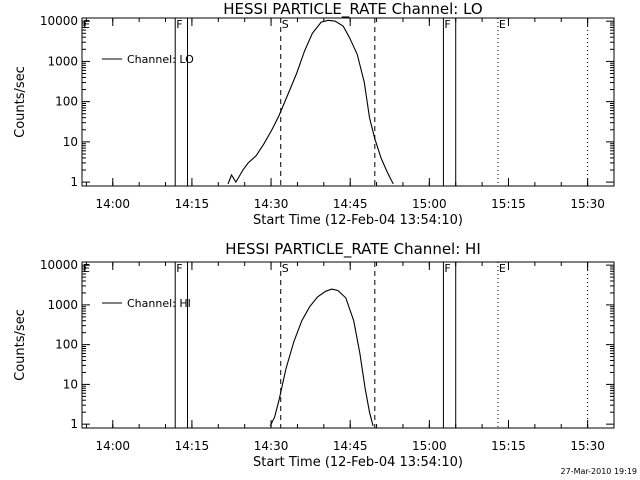 The image size is (640, 480). I want to click on legend-entry: Channel: LO, so click(160, 59).